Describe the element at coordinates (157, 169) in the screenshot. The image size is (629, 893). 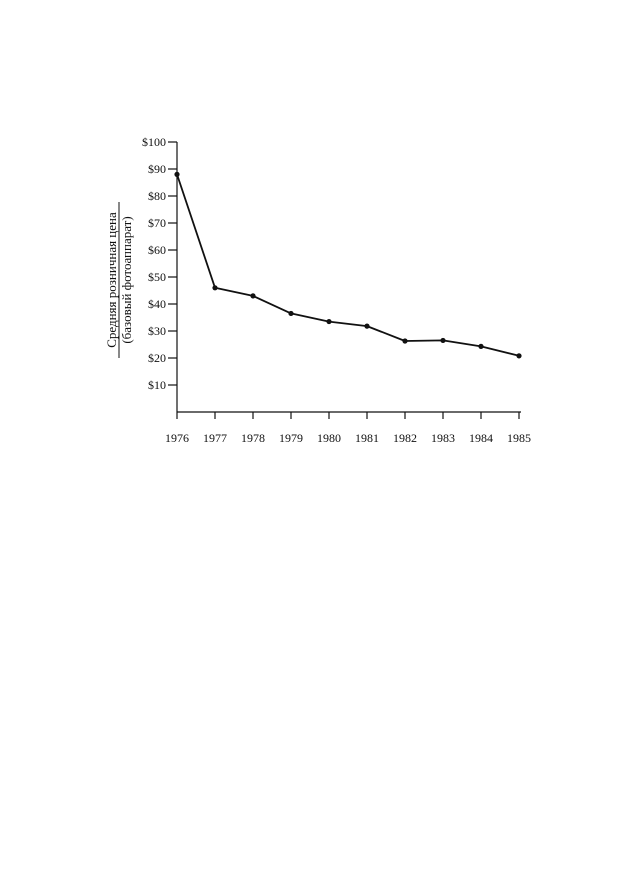
I see `y-tick-label: $90` at that location.